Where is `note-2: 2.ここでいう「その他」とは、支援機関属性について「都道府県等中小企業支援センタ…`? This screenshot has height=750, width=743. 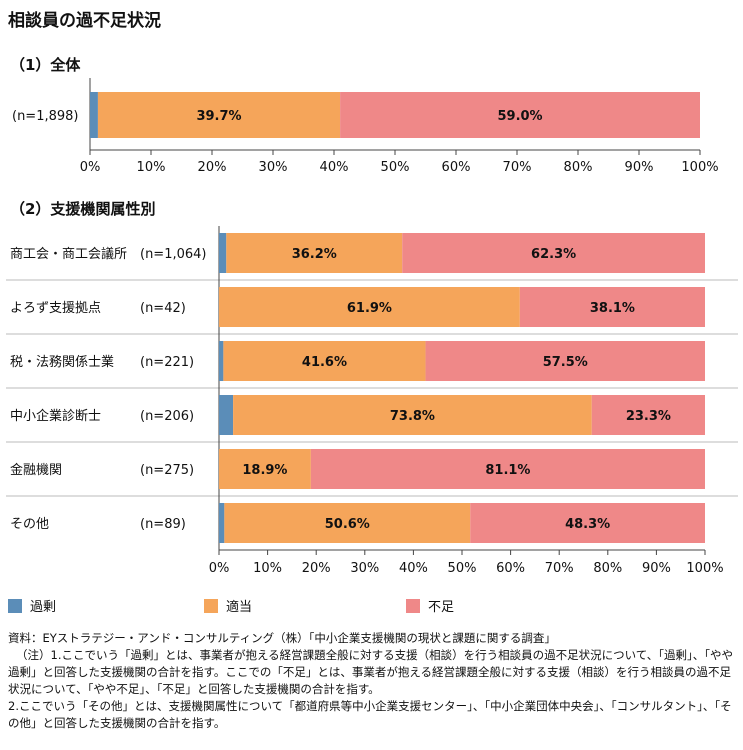 note-2: 2.ここでいう「その他」とは、支援機関属性について「都道府県等中小企業支援センタ… is located at coordinates (370, 714).